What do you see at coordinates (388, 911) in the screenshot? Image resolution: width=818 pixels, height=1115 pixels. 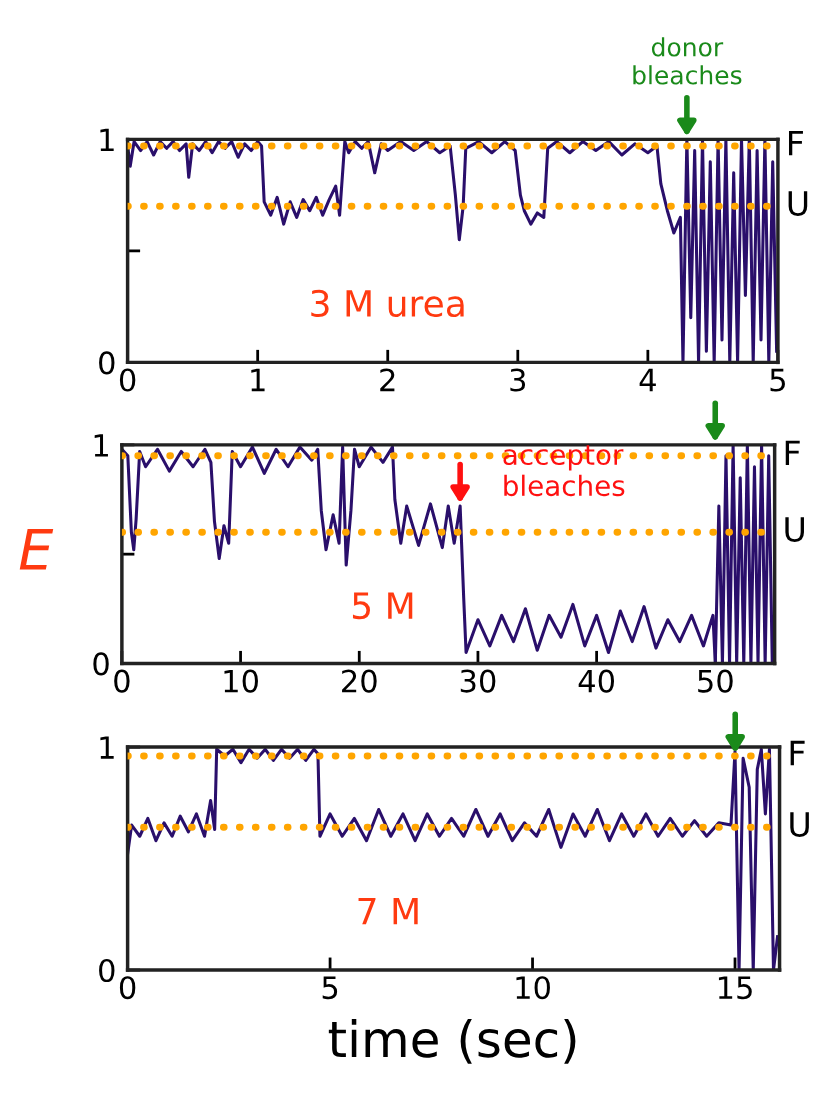 I see `annotation: 7 M` at bounding box center [388, 911].